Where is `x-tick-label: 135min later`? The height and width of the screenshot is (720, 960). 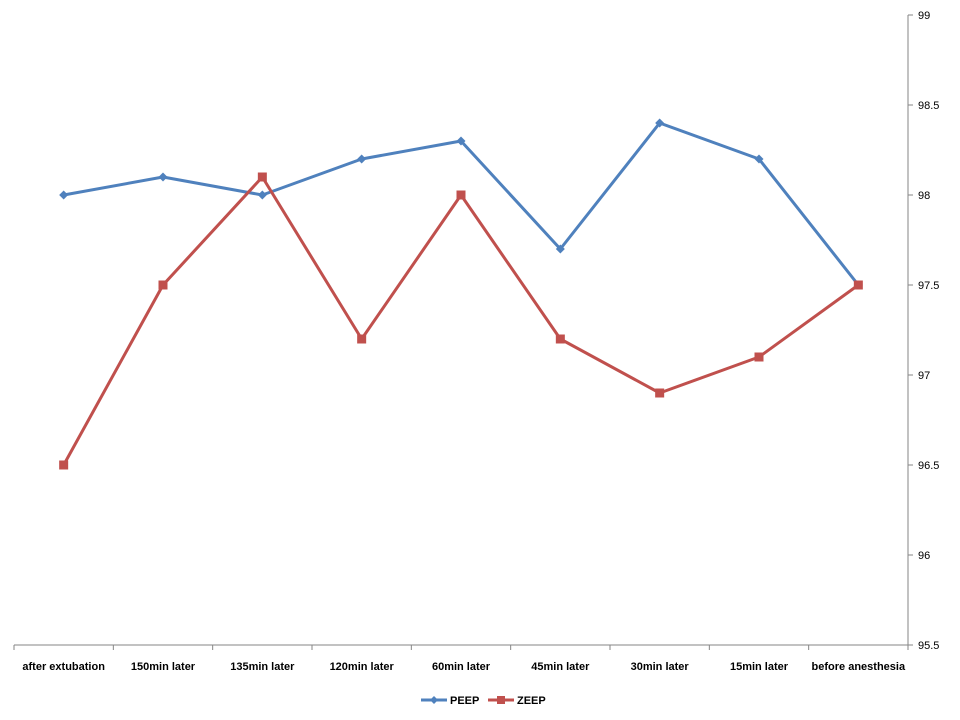
x-tick-label: 135min later is located at coordinates (262, 667).